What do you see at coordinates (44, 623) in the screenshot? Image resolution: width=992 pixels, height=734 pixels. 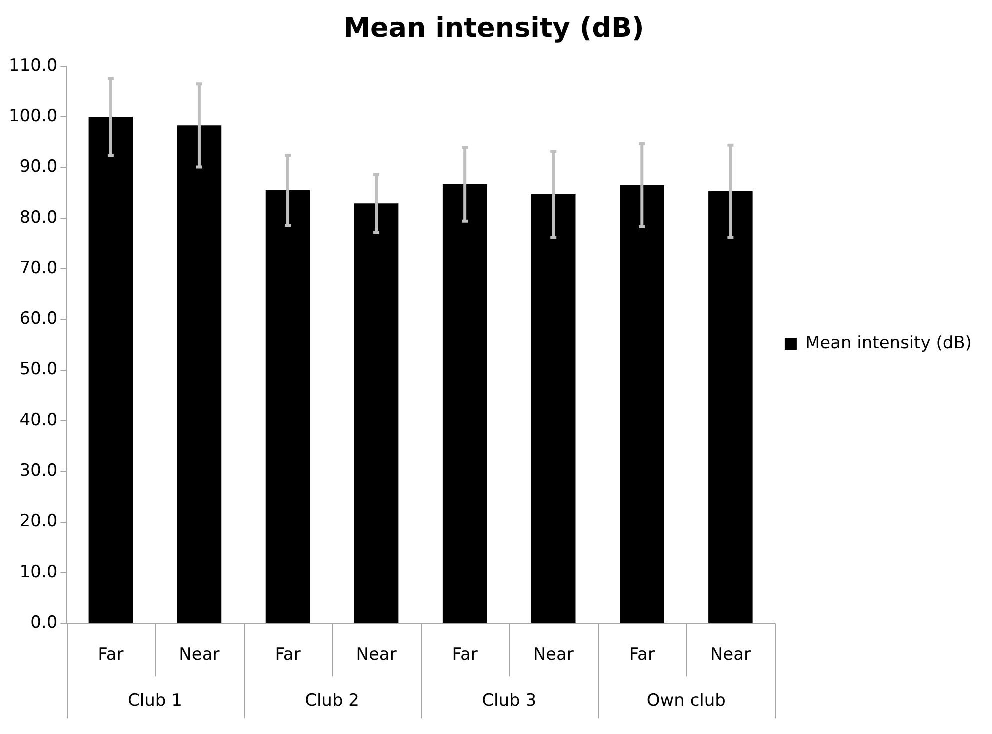 I see `y-tick-label: 0.0` at bounding box center [44, 623].